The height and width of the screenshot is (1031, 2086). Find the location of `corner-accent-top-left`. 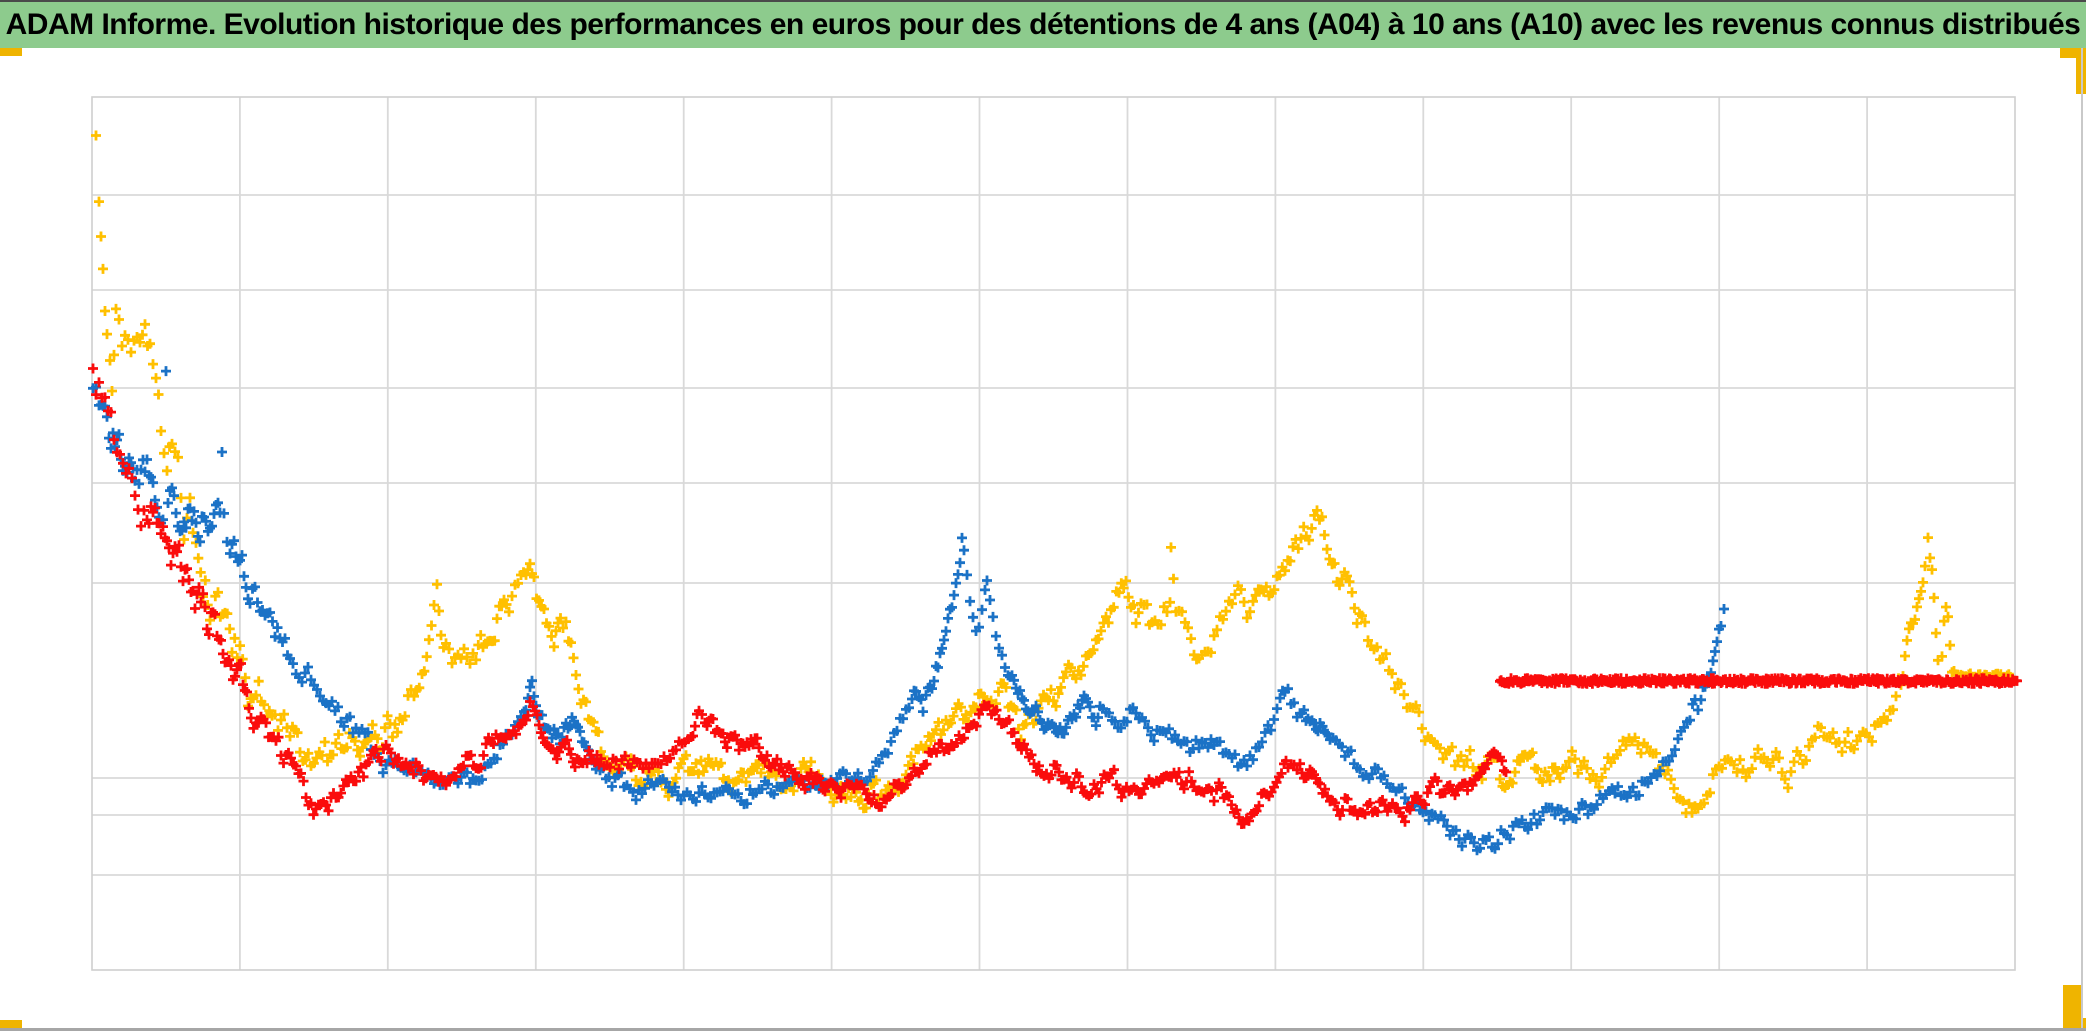

corner-accent-top-left is located at coordinates (11, 52).